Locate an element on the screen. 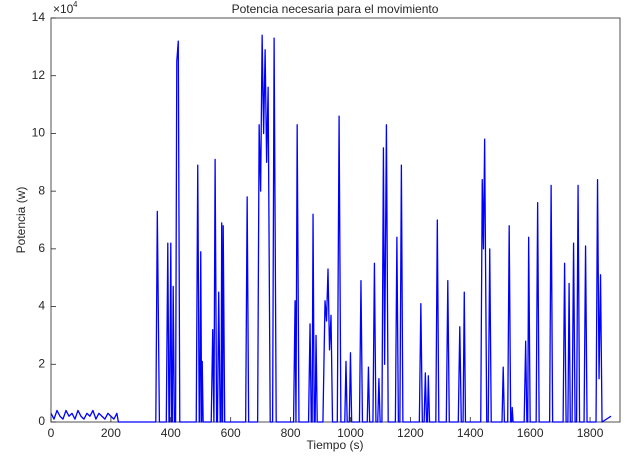 The image size is (635, 457). y-tick-label: 10 is located at coordinates (39, 133).